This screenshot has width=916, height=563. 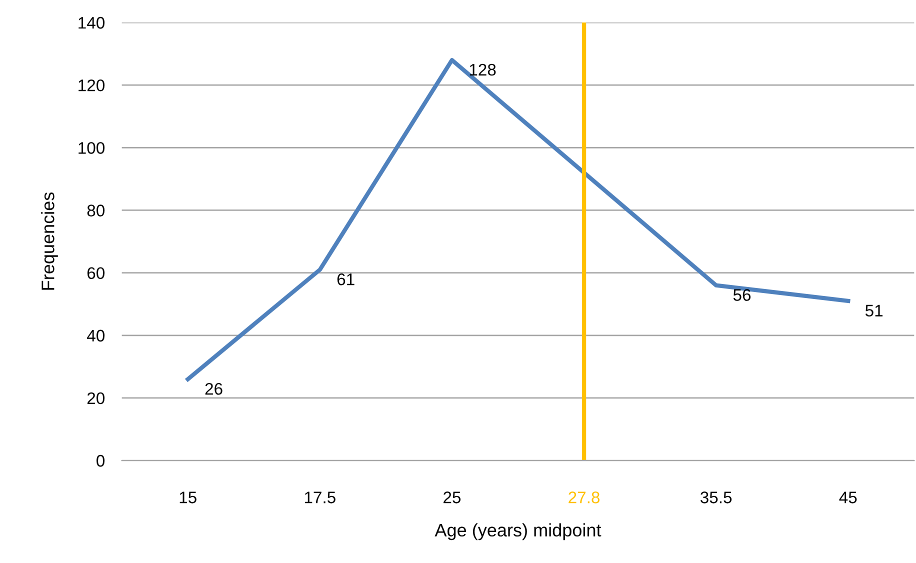 I want to click on data-label: 61, so click(x=345, y=279).